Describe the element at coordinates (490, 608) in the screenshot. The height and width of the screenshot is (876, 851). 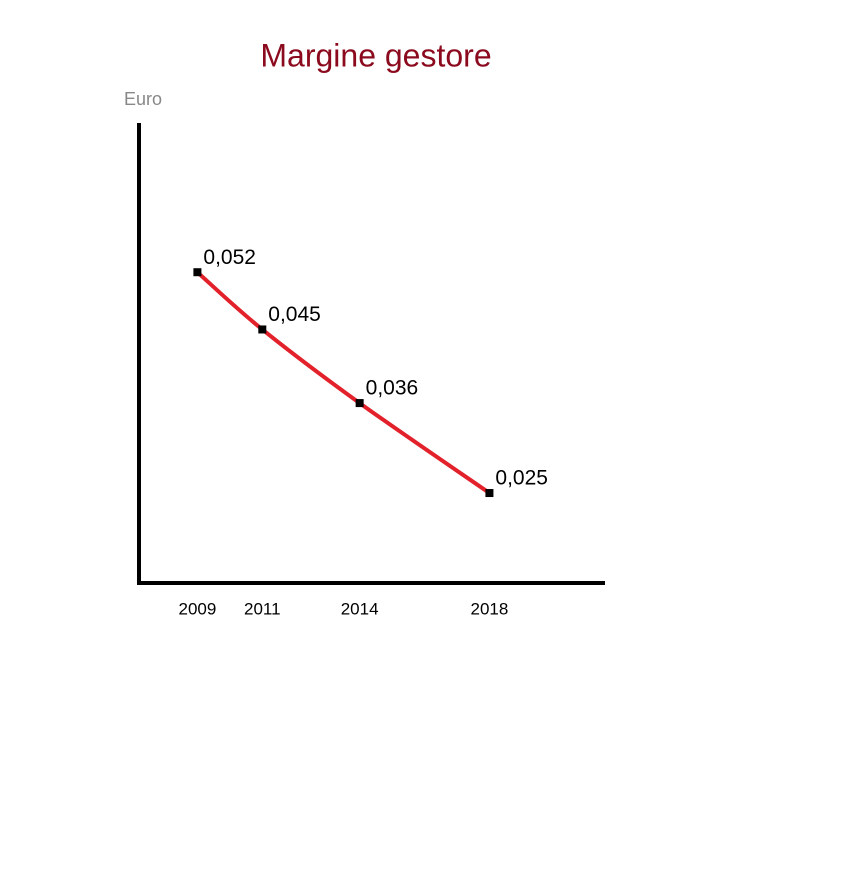
I see `x-tick-label: 2018` at that location.